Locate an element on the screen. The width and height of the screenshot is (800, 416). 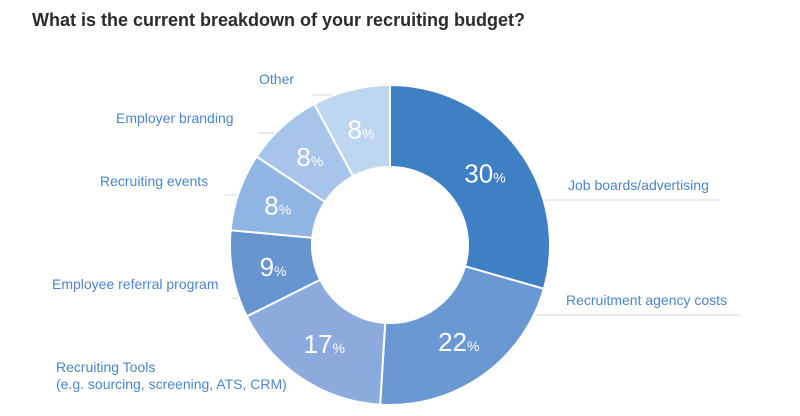
category-label: Employer branding is located at coordinates (175, 118).